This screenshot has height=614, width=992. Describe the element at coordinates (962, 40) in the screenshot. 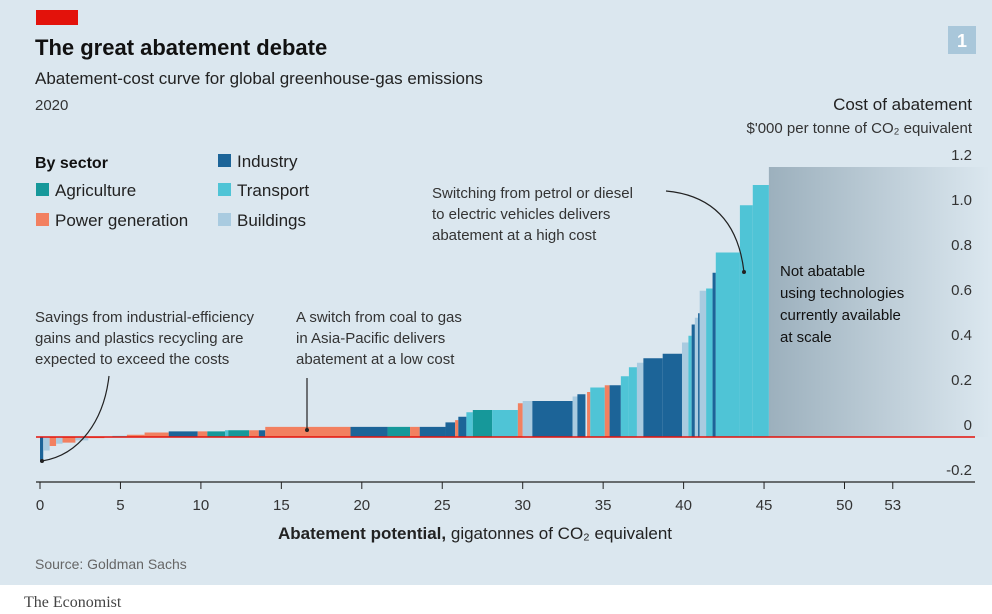

I see `chart-number-badge` at that location.